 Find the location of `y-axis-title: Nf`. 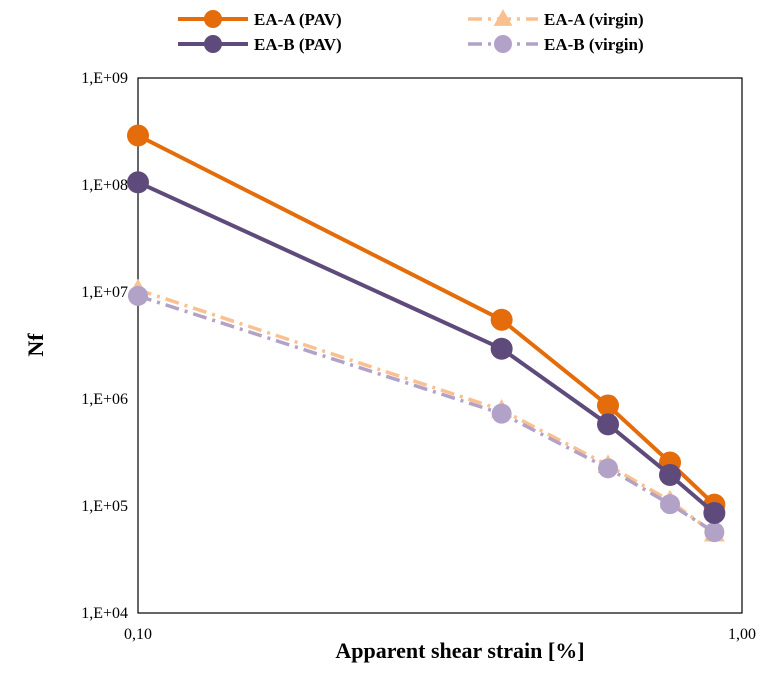

y-axis-title: Nf is located at coordinates (35, 345).